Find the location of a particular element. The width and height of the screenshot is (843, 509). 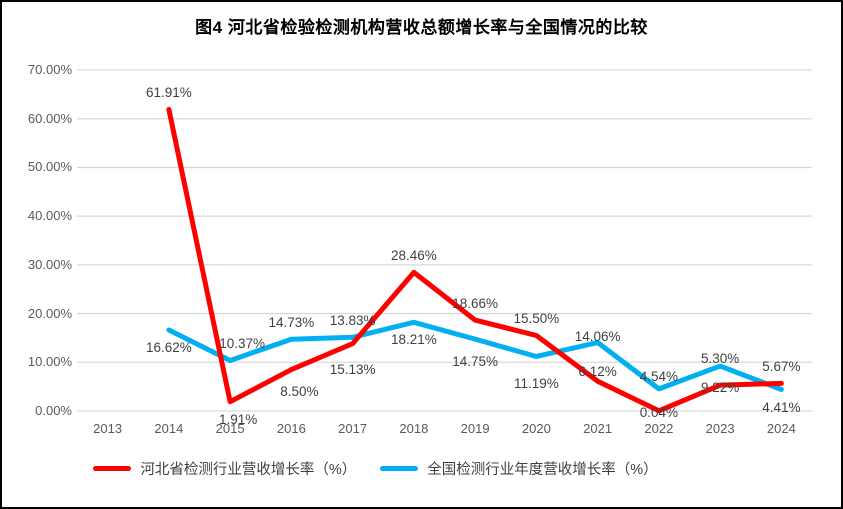

legend-item-hebei: 河北省检测行业营收增长率（%） is located at coordinates (224, 468).